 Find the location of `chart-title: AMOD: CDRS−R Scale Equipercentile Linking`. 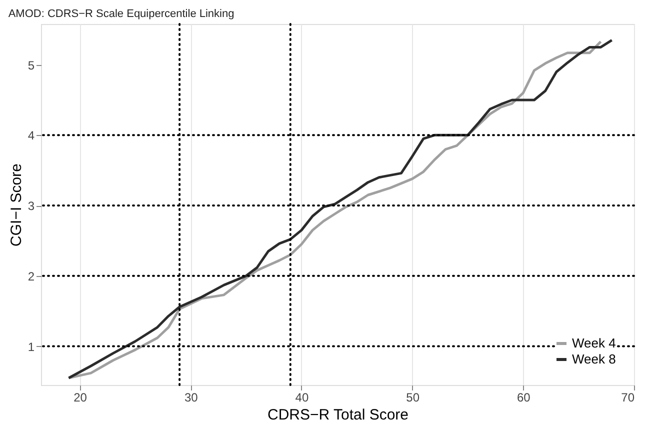

chart-title: AMOD: CDRS−R Scale Equipercentile Linking is located at coordinates (121, 14).